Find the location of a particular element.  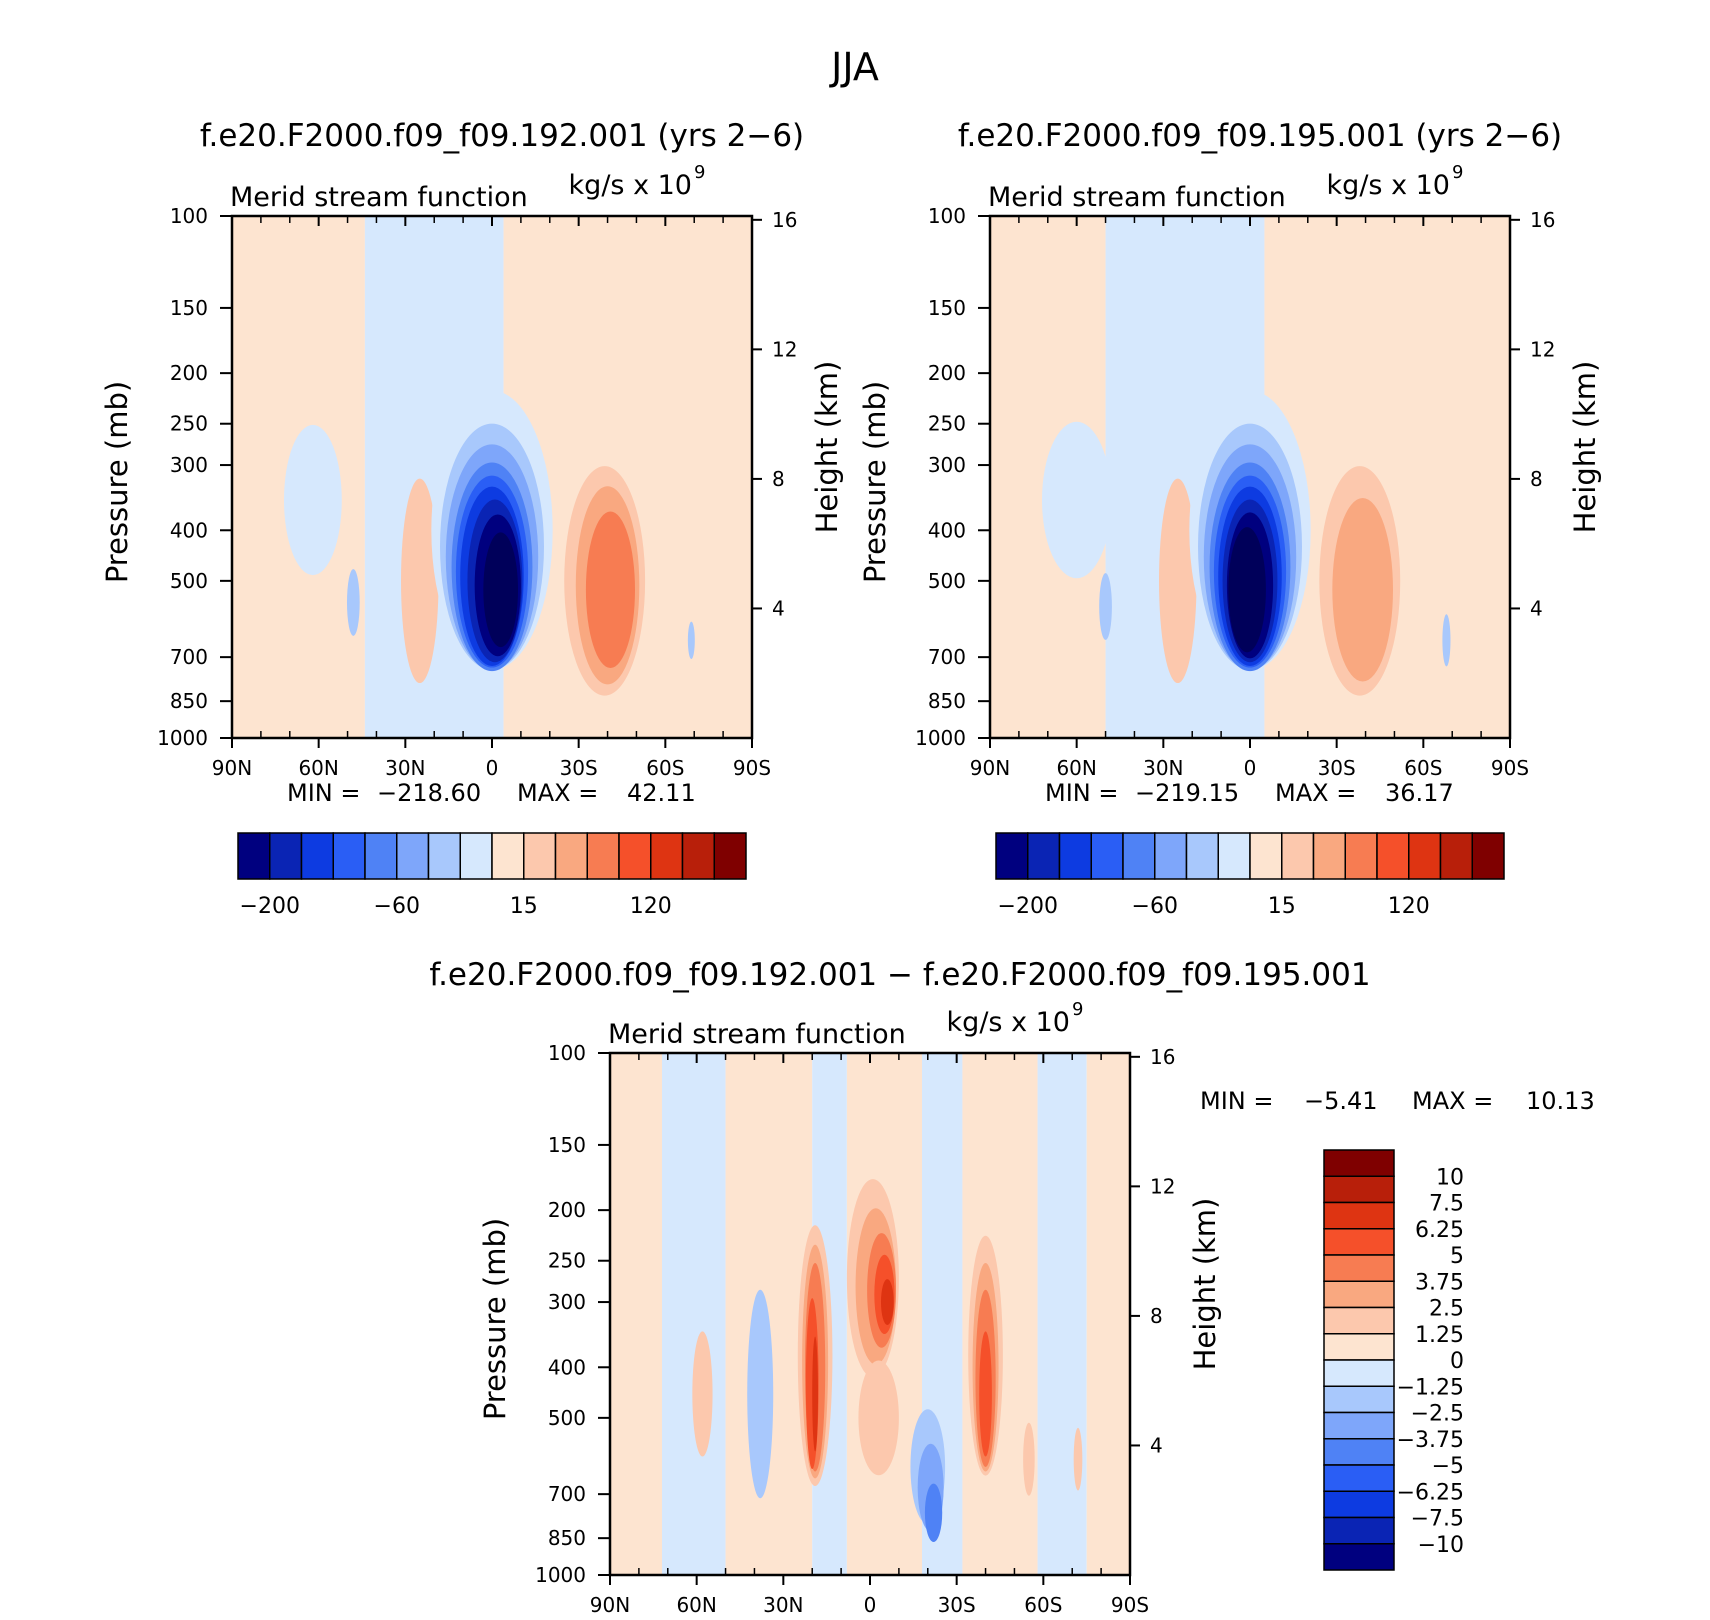

stats-max-value: 36.17 is located at coordinates (1419, 793).